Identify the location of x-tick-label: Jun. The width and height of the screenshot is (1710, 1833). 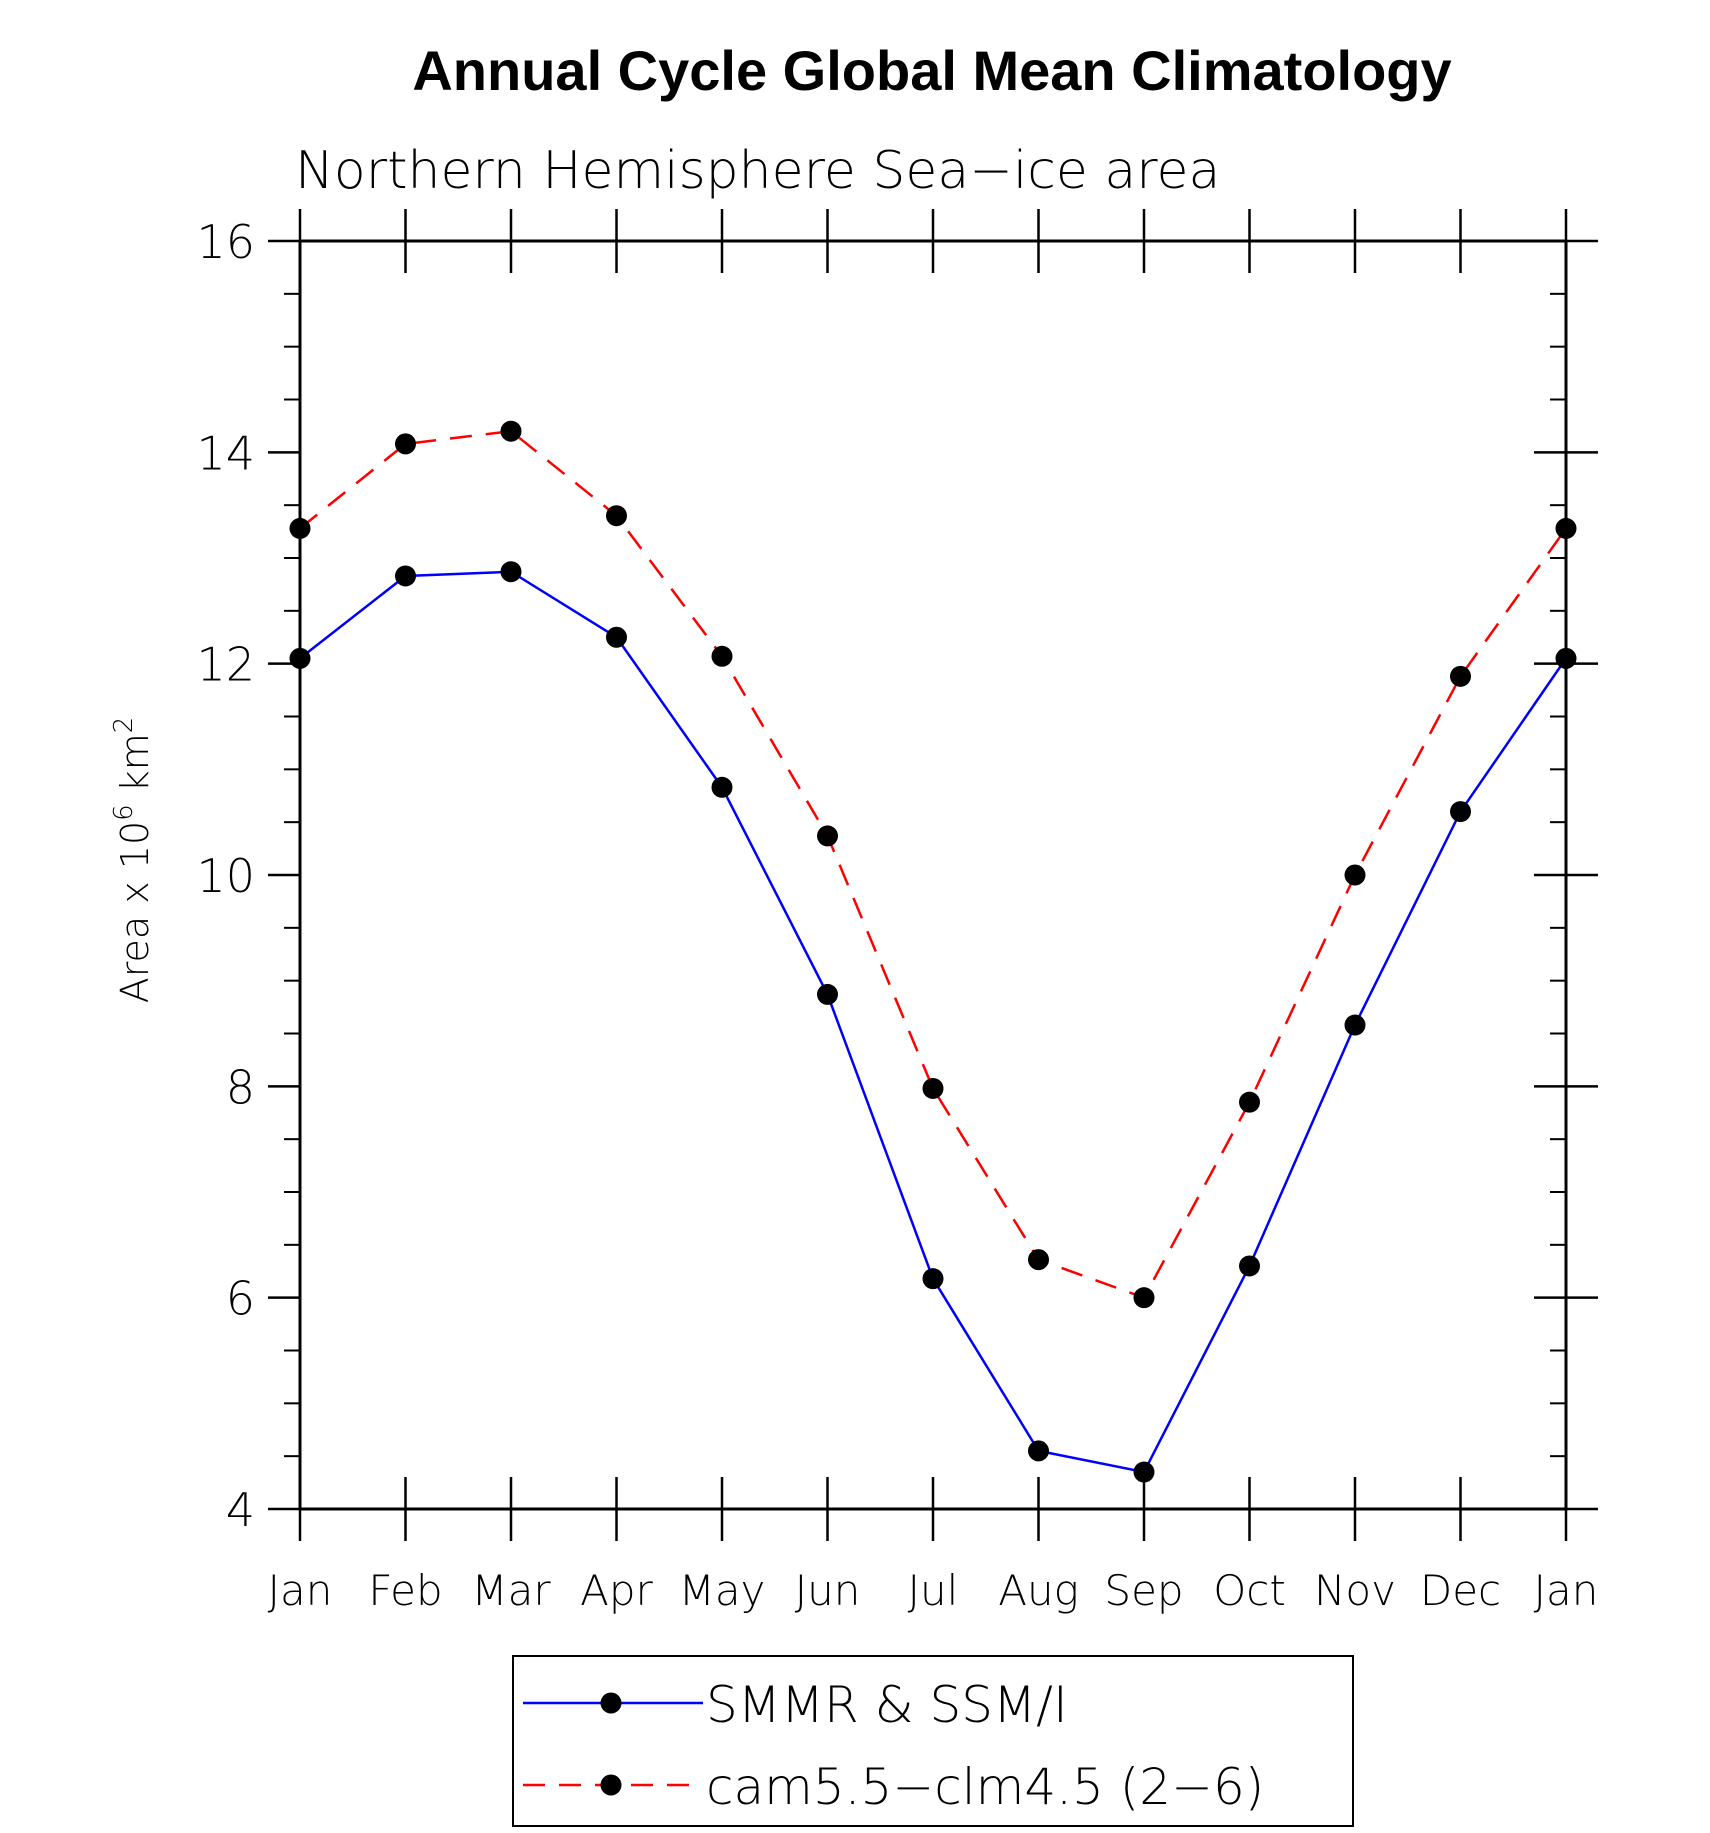
(828, 1590).